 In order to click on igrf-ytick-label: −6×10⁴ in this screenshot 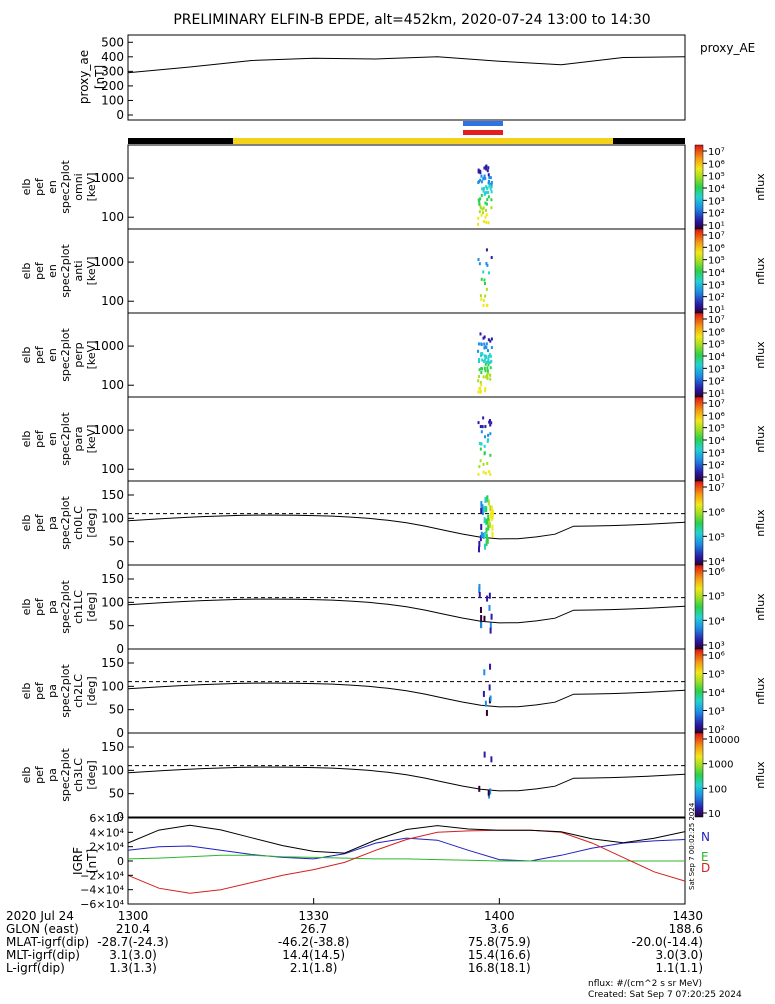, I will do `click(102, 904)`.